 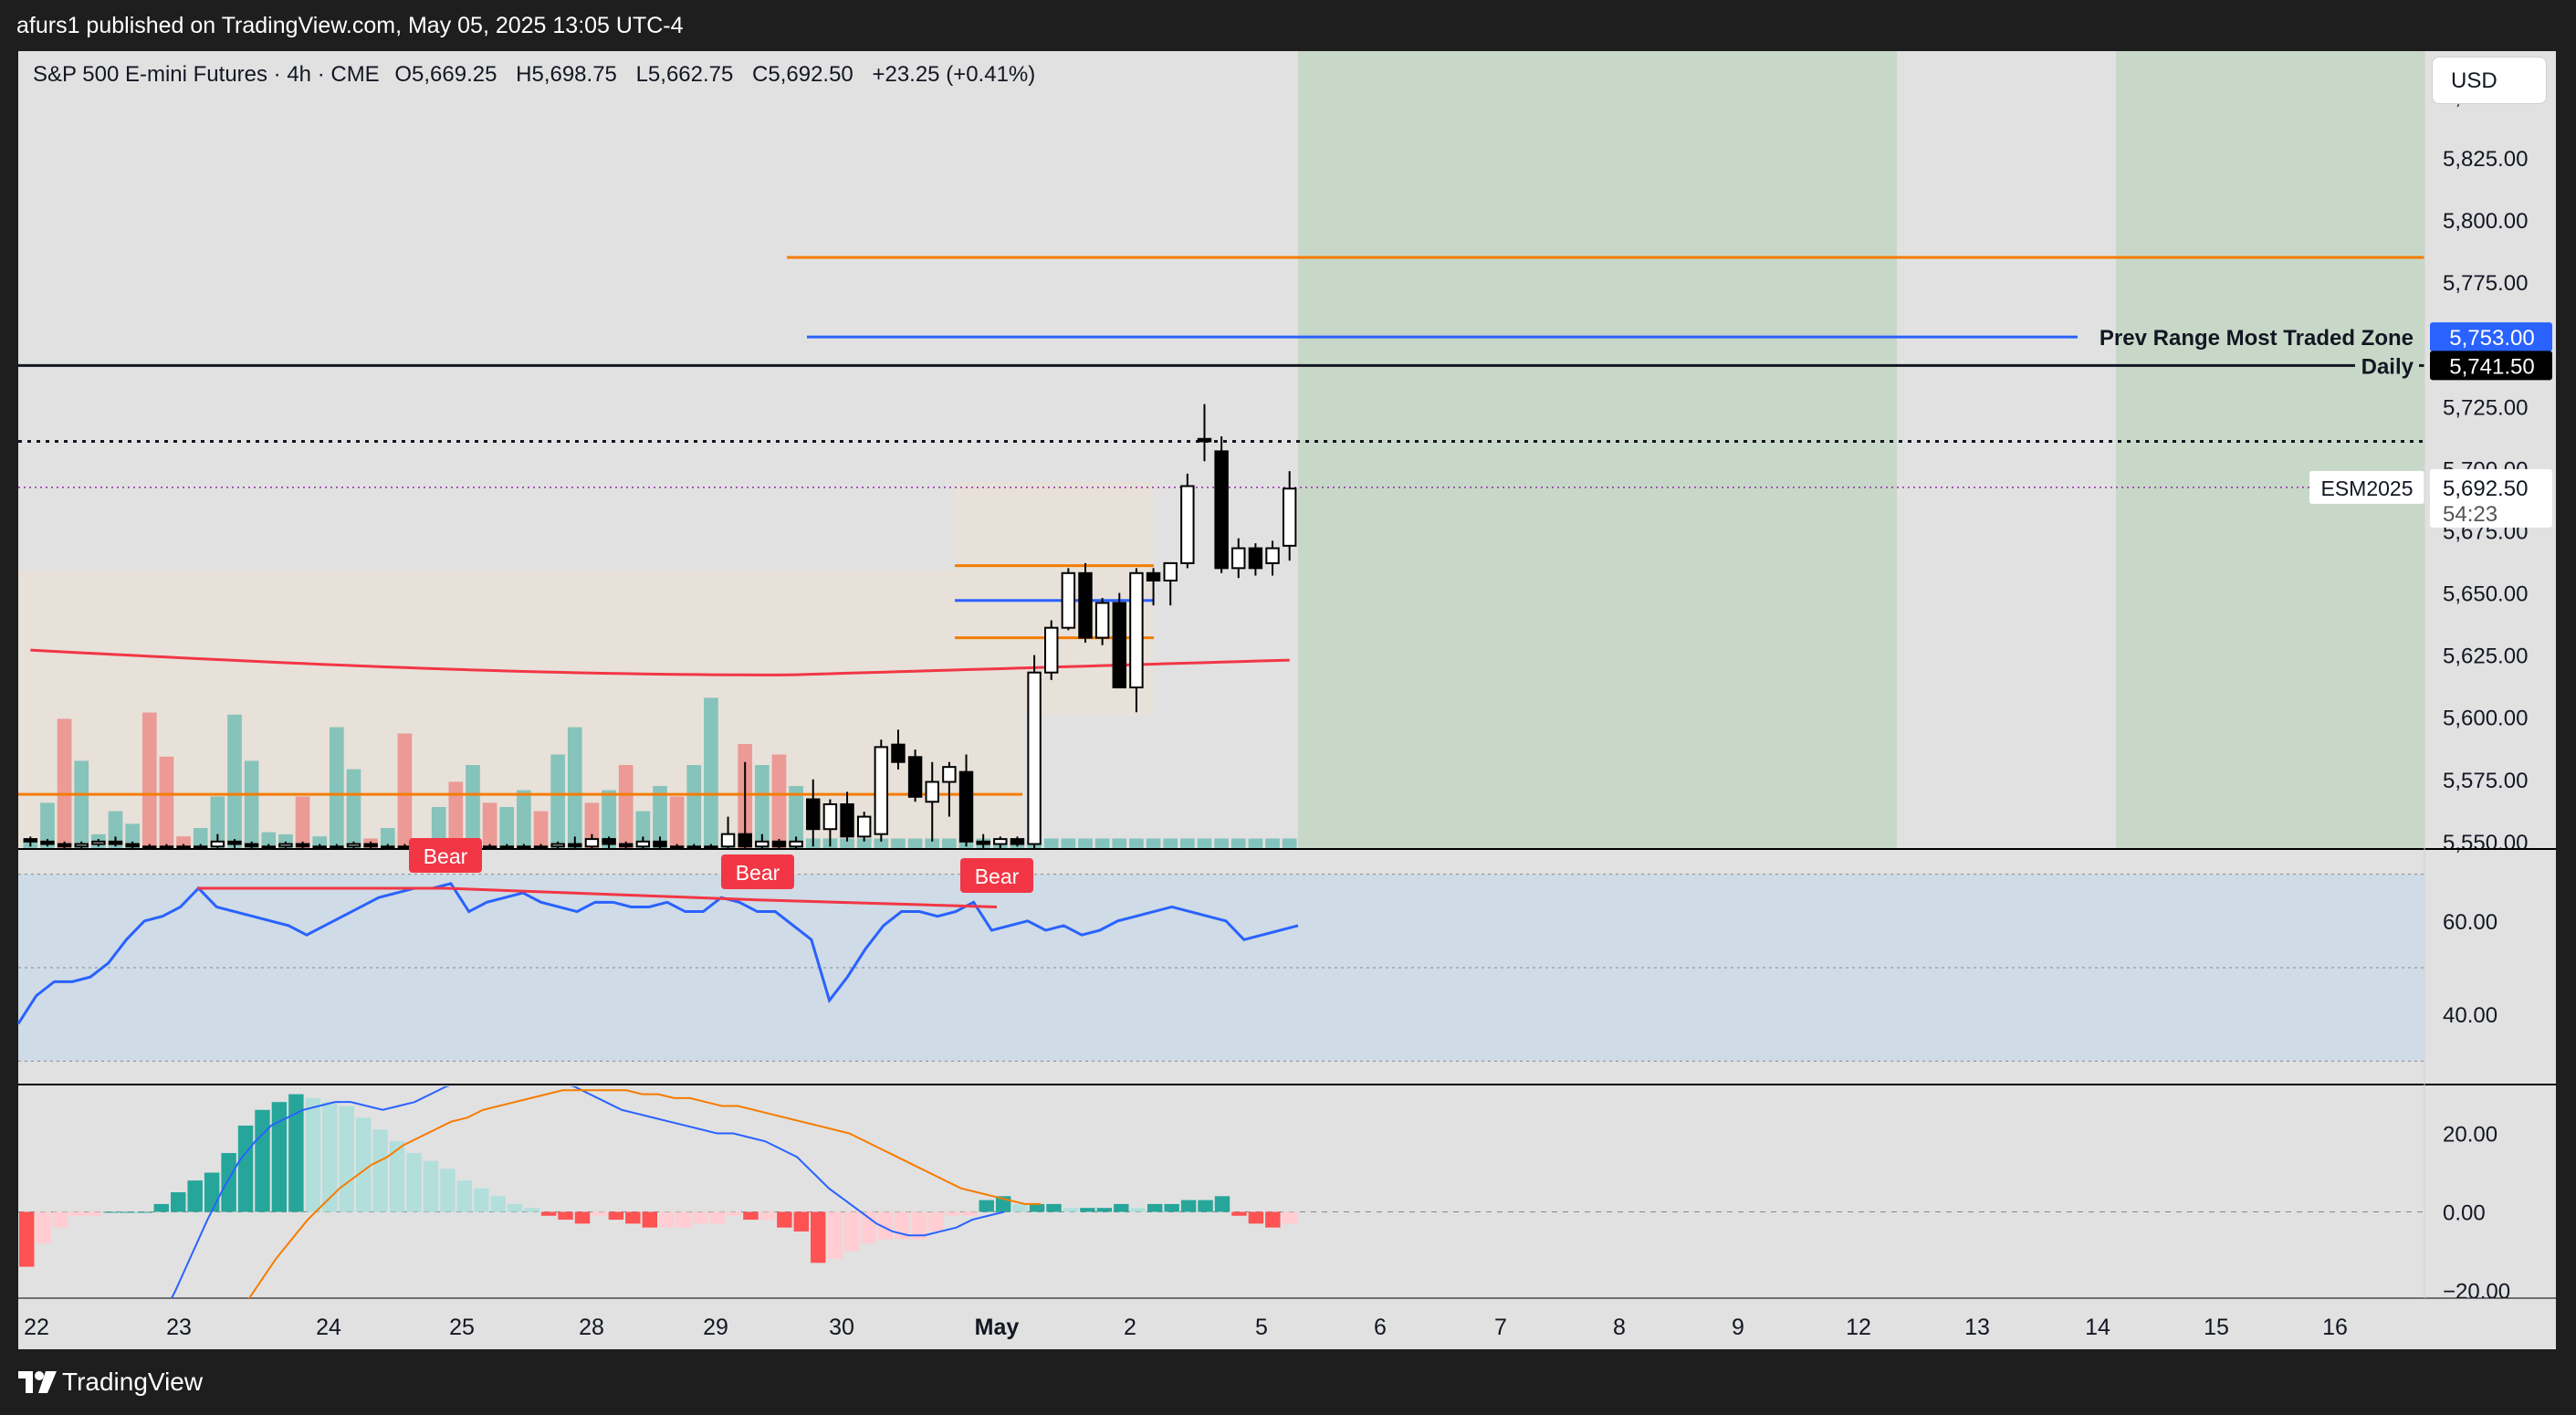 I want to click on price-line-axis-box, so click(x=2491, y=337).